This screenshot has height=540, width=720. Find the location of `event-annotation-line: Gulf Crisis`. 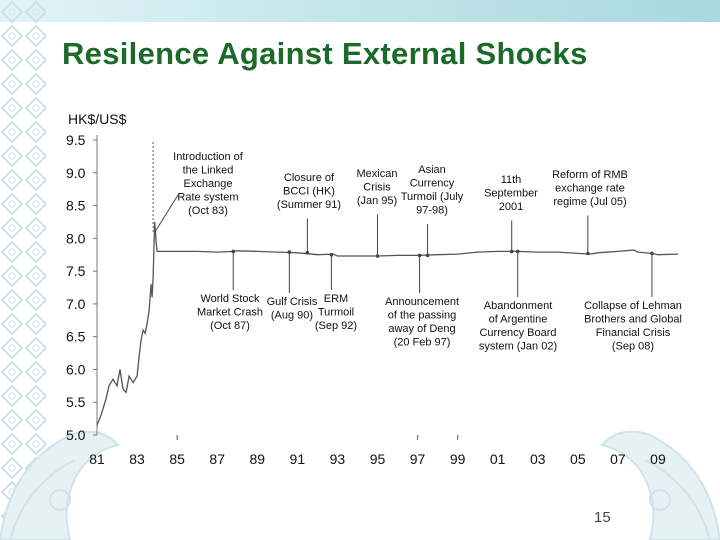

event-annotation-line: Gulf Crisis is located at coordinates (292, 302).